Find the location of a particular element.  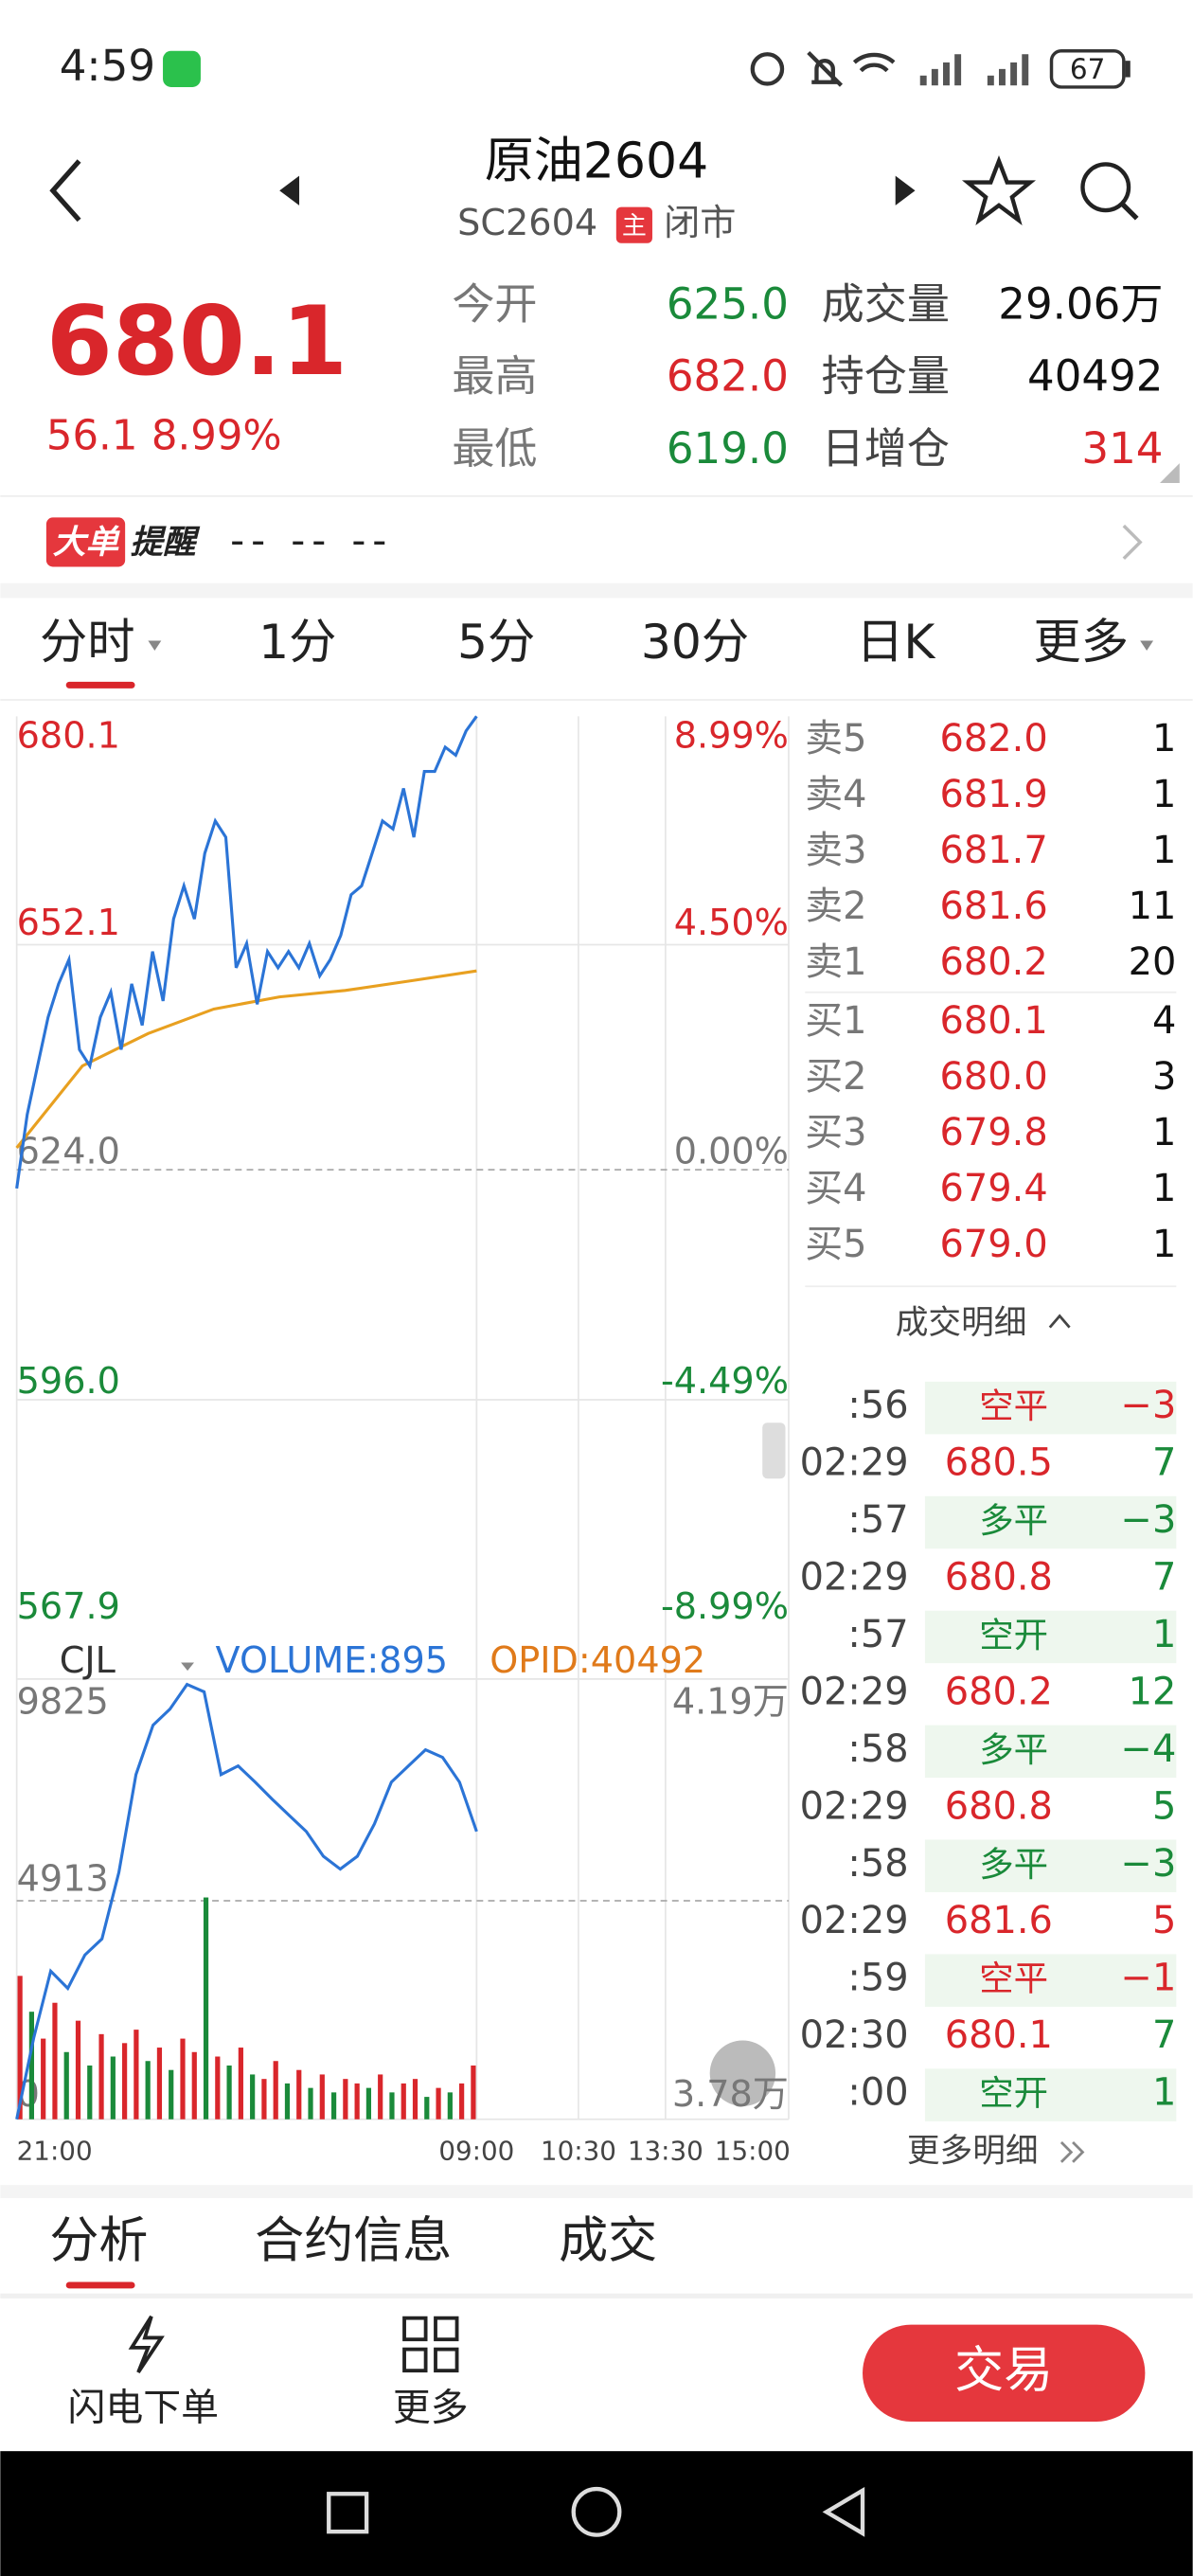

trade-price: 680.5 is located at coordinates (999, 1463).